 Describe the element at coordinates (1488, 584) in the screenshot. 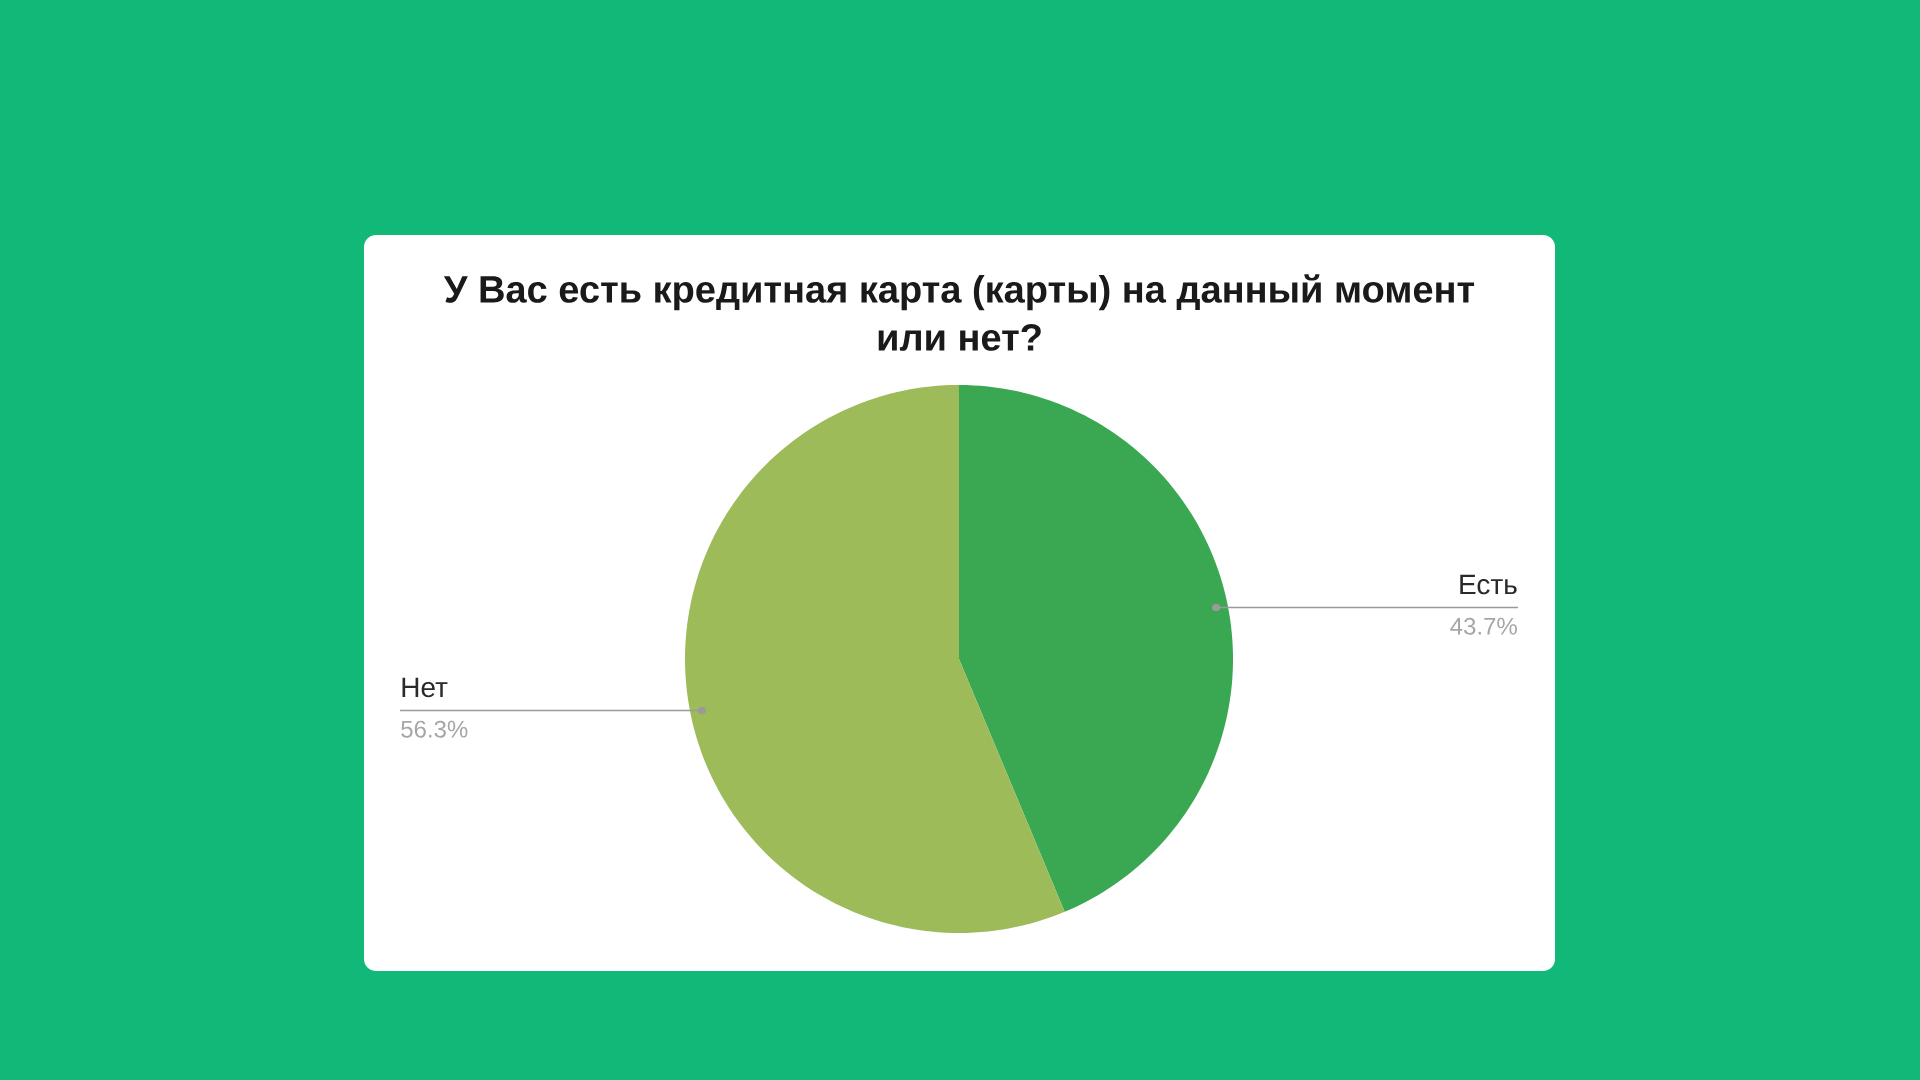

I see `slice-label: Есть` at that location.